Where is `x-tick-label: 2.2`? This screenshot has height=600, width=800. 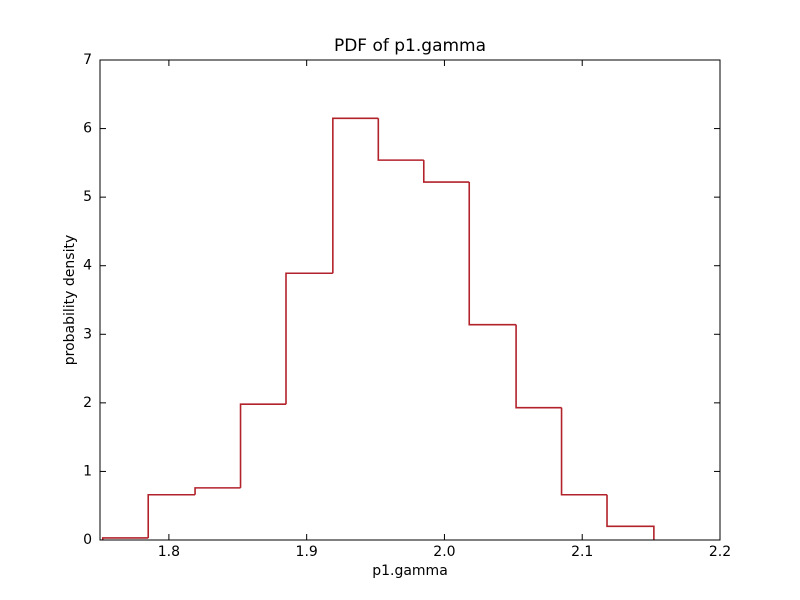 x-tick-label: 2.2 is located at coordinates (720, 552).